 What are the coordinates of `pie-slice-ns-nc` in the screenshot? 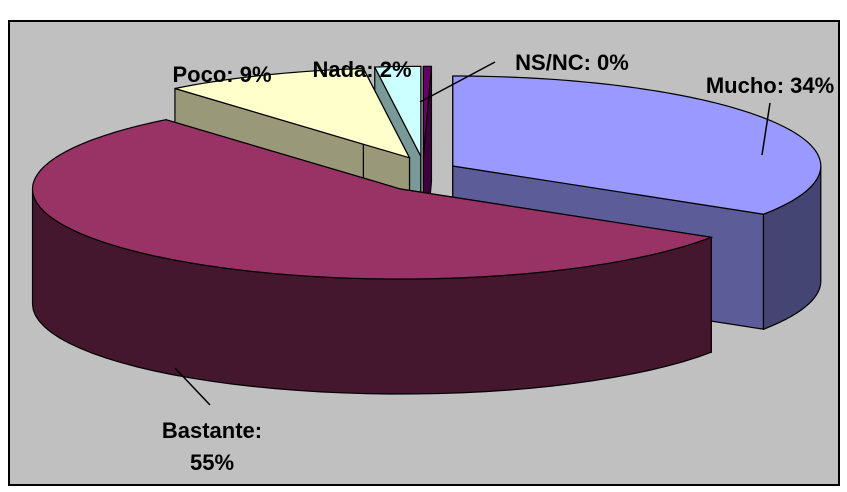 It's located at (427, 111).